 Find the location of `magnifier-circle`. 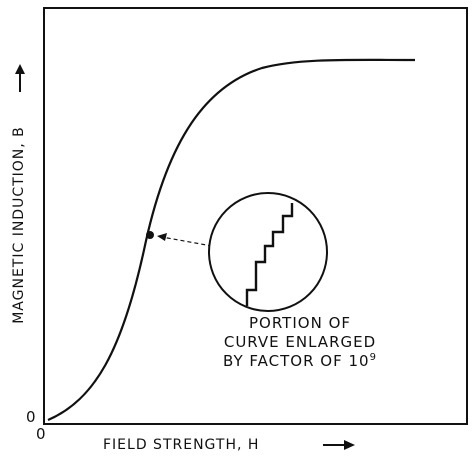

magnifier-circle is located at coordinates (268, 252).